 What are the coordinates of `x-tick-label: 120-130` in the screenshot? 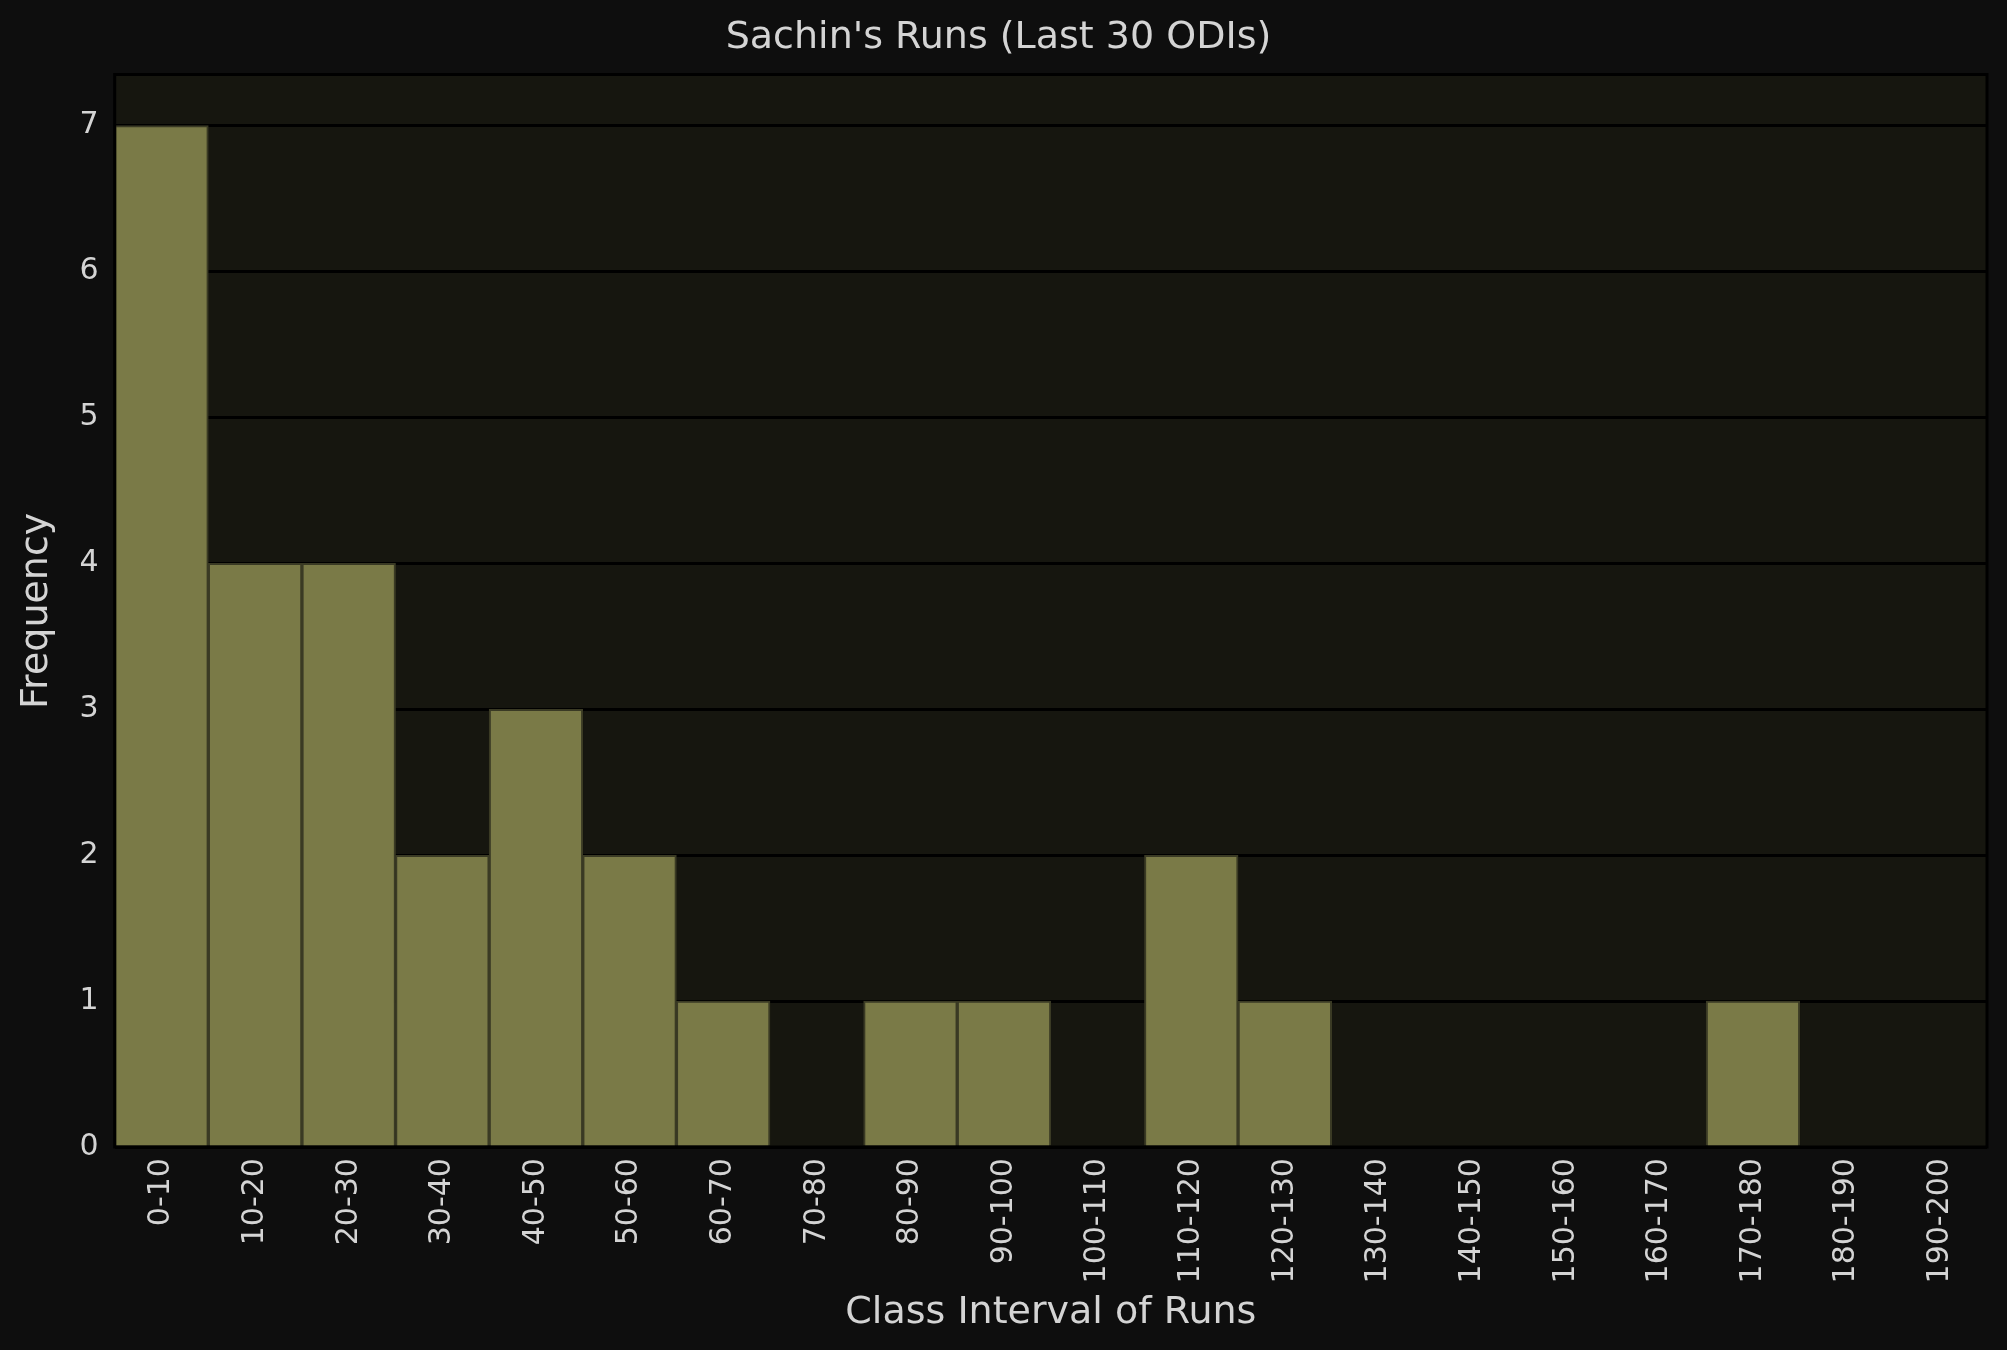 It's located at (1282, 1221).